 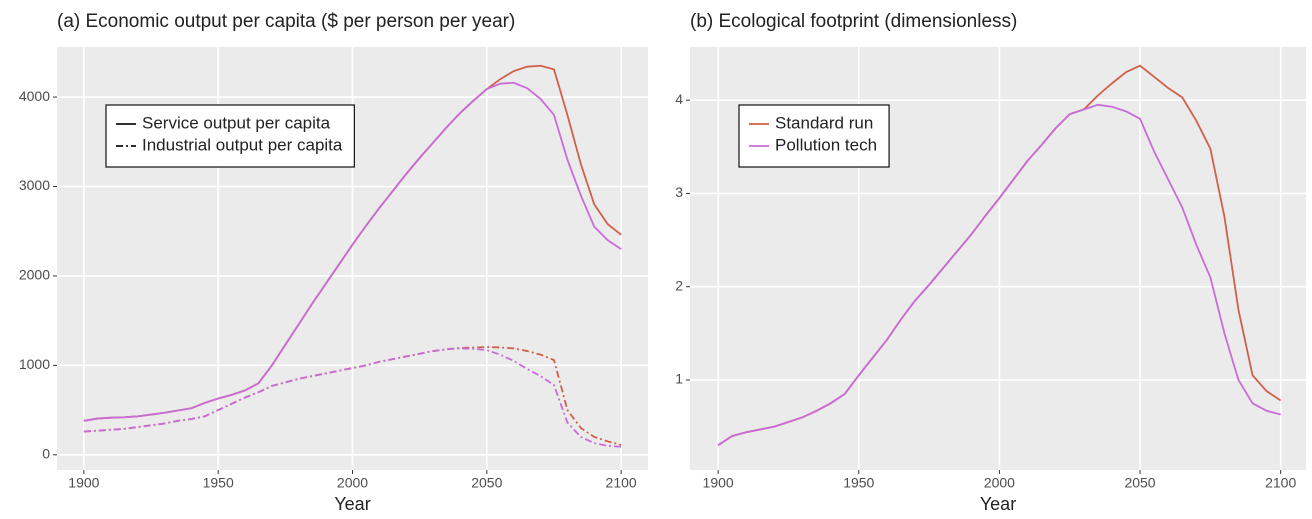 What do you see at coordinates (352, 397) in the screenshot?
I see `data-line` at bounding box center [352, 397].